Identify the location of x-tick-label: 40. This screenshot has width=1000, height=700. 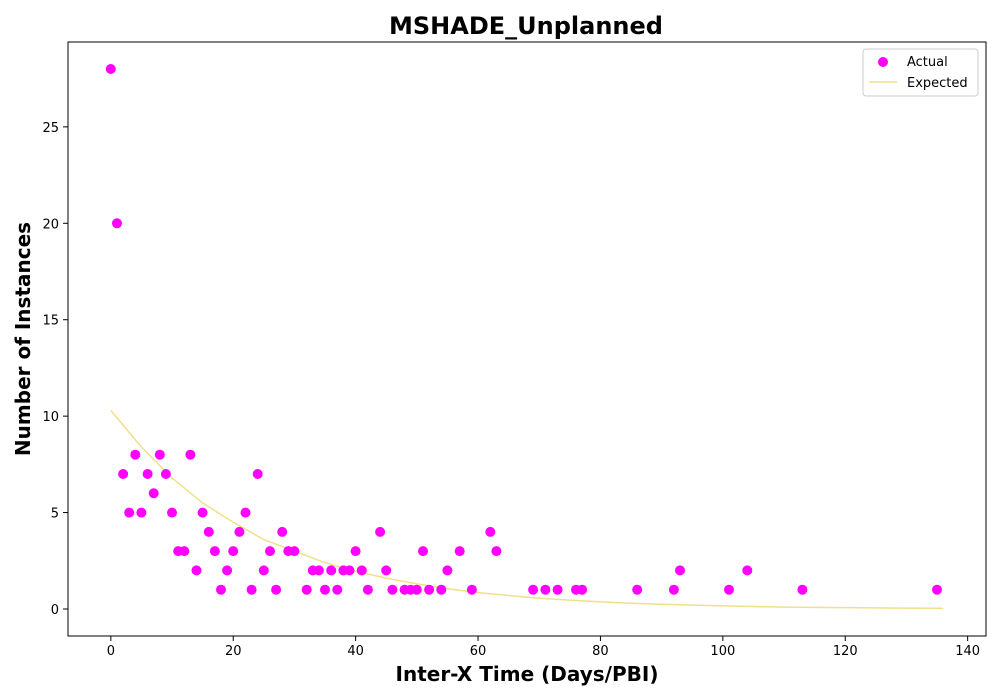
(355, 651).